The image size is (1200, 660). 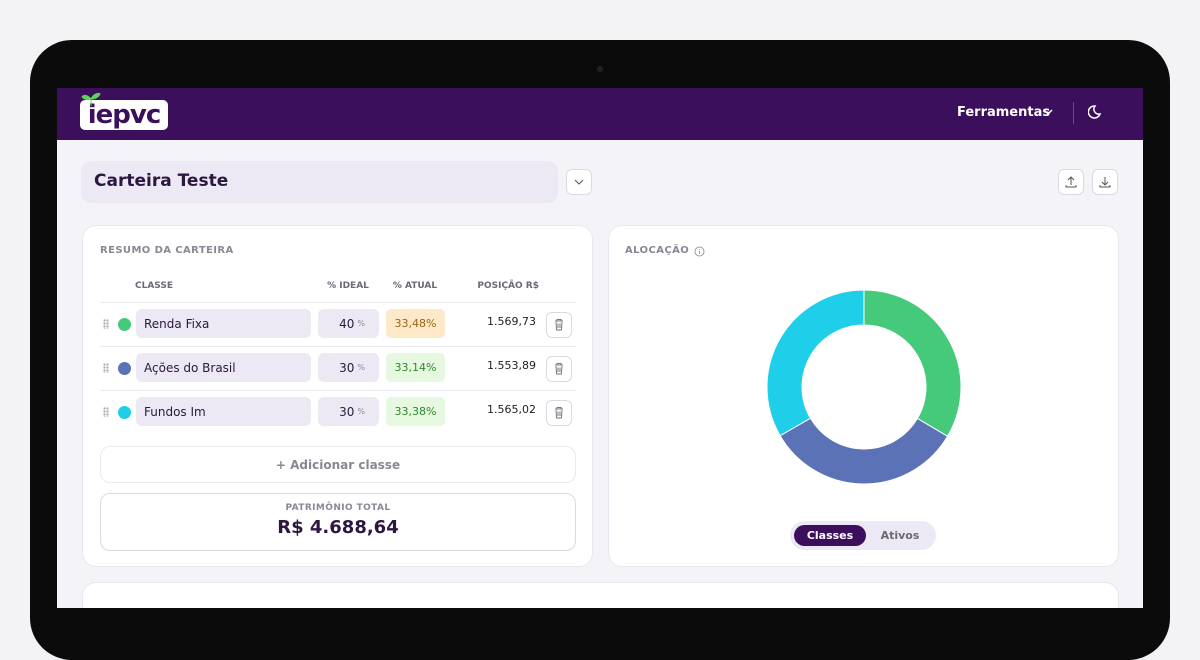 What do you see at coordinates (223, 367) in the screenshot?
I see `class-name-input: Ações do Brasil` at bounding box center [223, 367].